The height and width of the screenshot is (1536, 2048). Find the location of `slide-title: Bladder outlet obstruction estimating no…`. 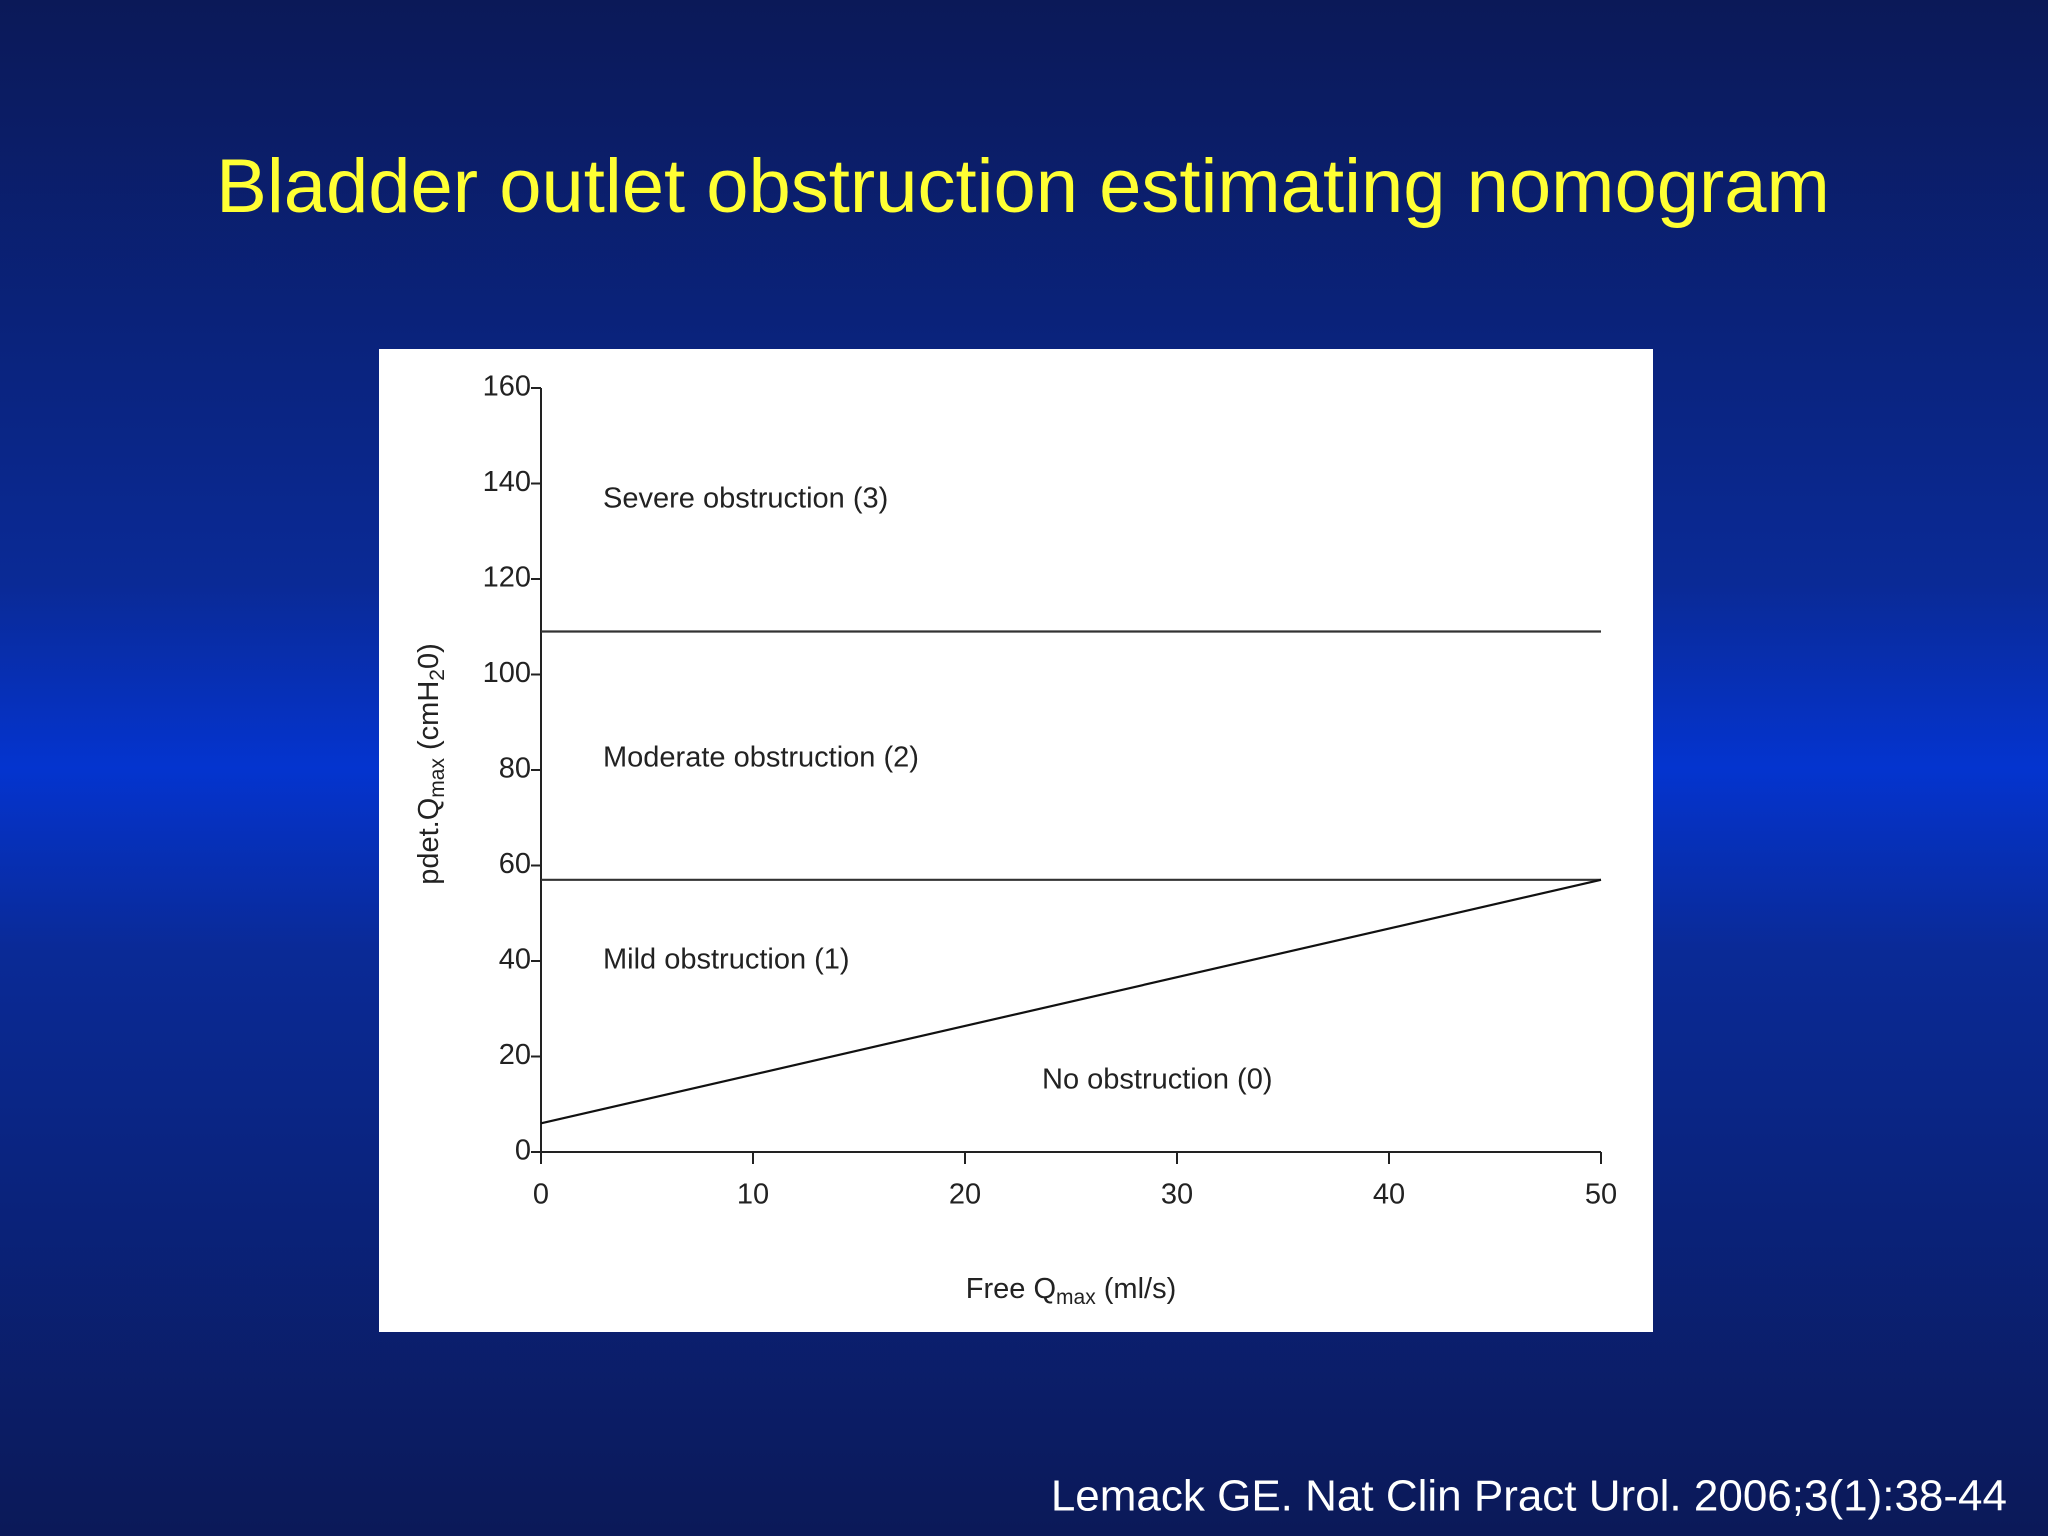

slide-title: Bladder outlet obstruction estimating no… is located at coordinates (1023, 186).